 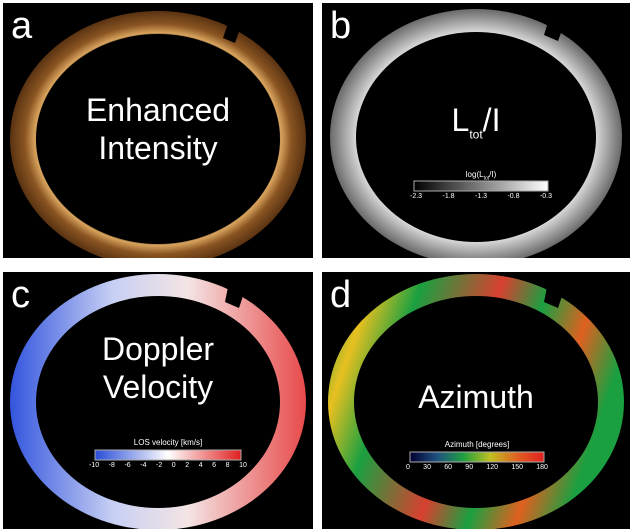 I want to click on panel-title-d: Azimuth, so click(x=476, y=397).